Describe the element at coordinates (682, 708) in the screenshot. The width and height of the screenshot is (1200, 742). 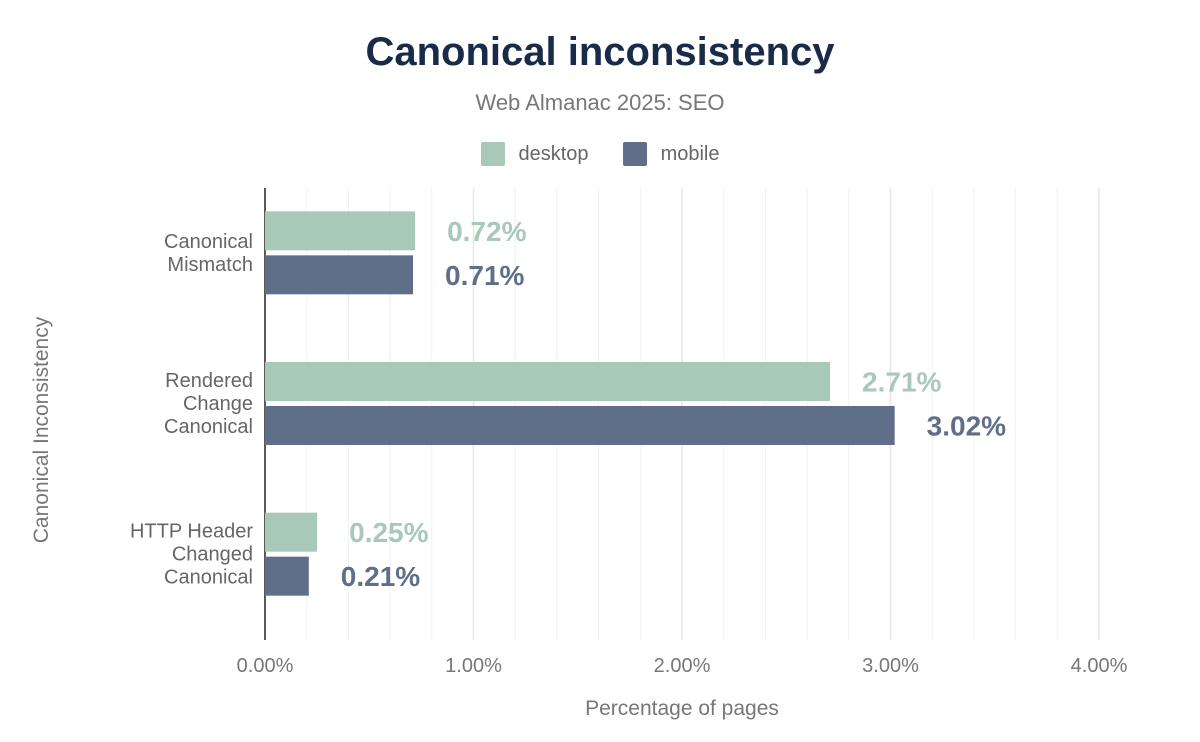
I see `x-axis-title: Percentage of pages` at that location.